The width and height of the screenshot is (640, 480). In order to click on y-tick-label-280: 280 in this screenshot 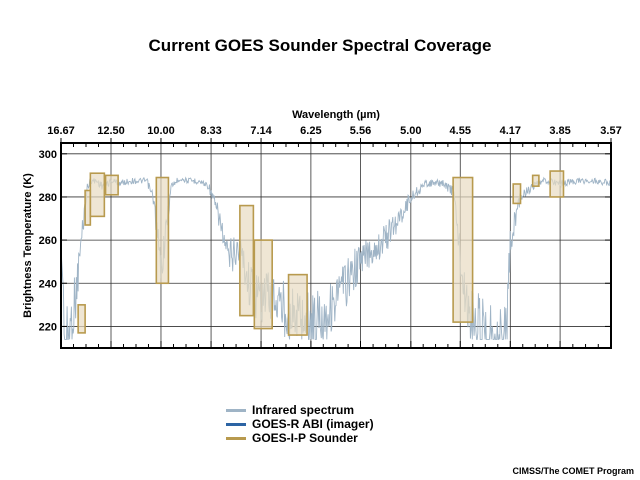, I will do `click(48, 198)`.